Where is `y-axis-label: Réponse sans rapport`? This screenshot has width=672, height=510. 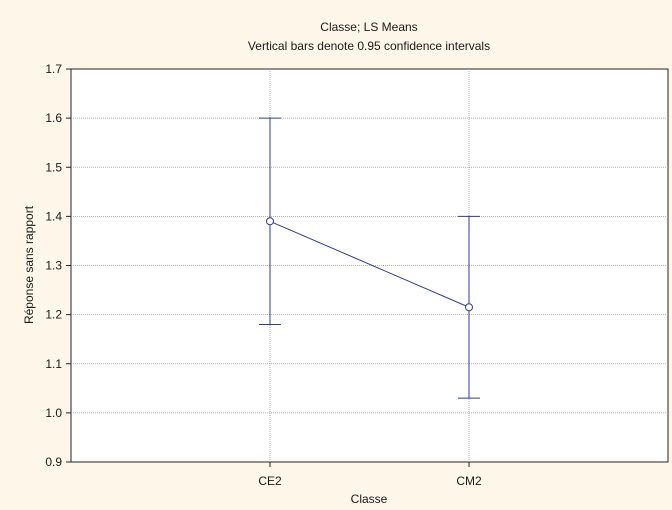 y-axis-label: Réponse sans rapport is located at coordinates (29, 264).